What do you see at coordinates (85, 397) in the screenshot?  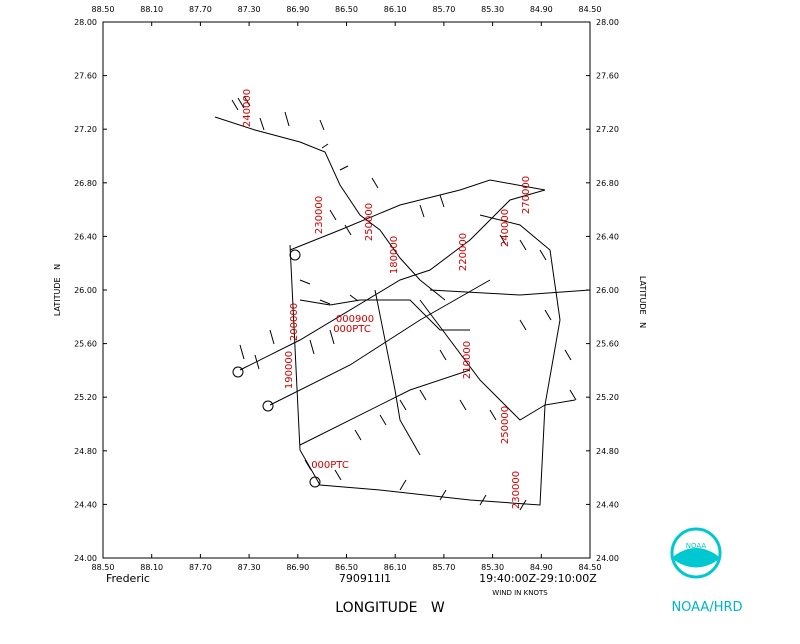 I see `y-tick-label: 25.20` at bounding box center [85, 397].